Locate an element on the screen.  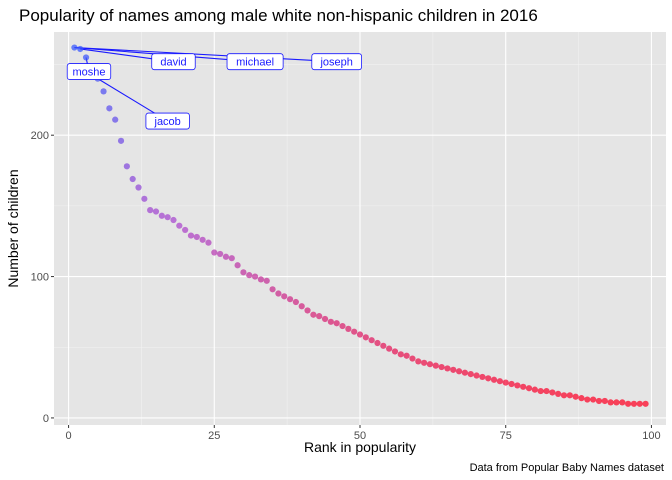
point-label: moshe is located at coordinates (88, 73).